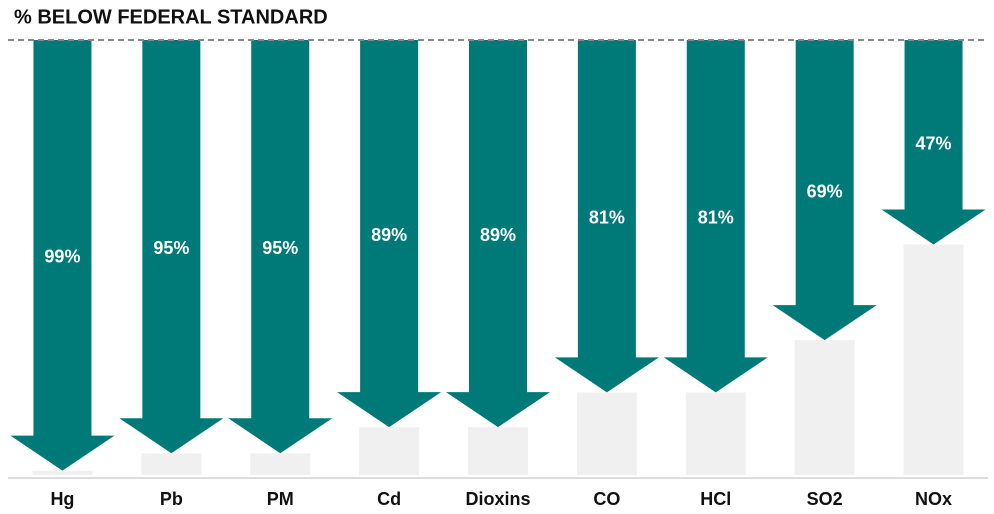 This screenshot has width=994, height=514. Describe the element at coordinates (171, 499) in the screenshot. I see `x-tick-label: Pb` at that location.